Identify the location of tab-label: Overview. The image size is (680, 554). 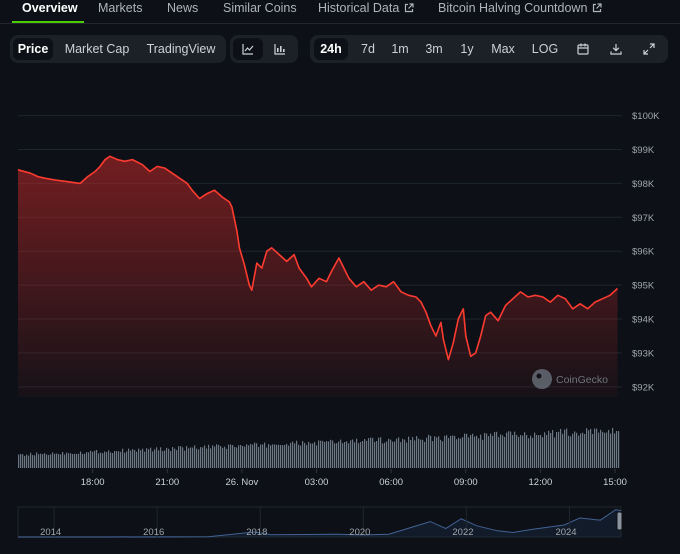
(50, 8).